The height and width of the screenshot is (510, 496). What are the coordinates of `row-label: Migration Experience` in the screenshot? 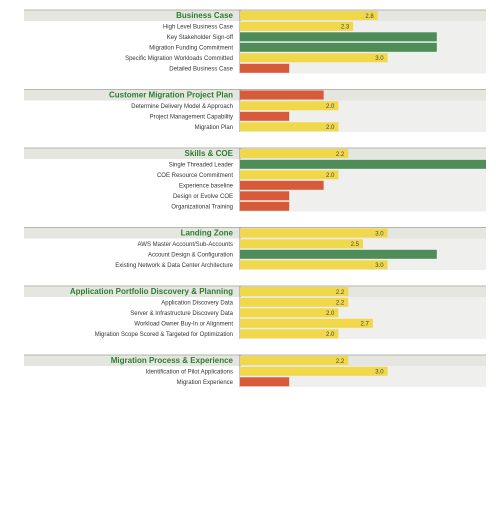 It's located at (205, 383).